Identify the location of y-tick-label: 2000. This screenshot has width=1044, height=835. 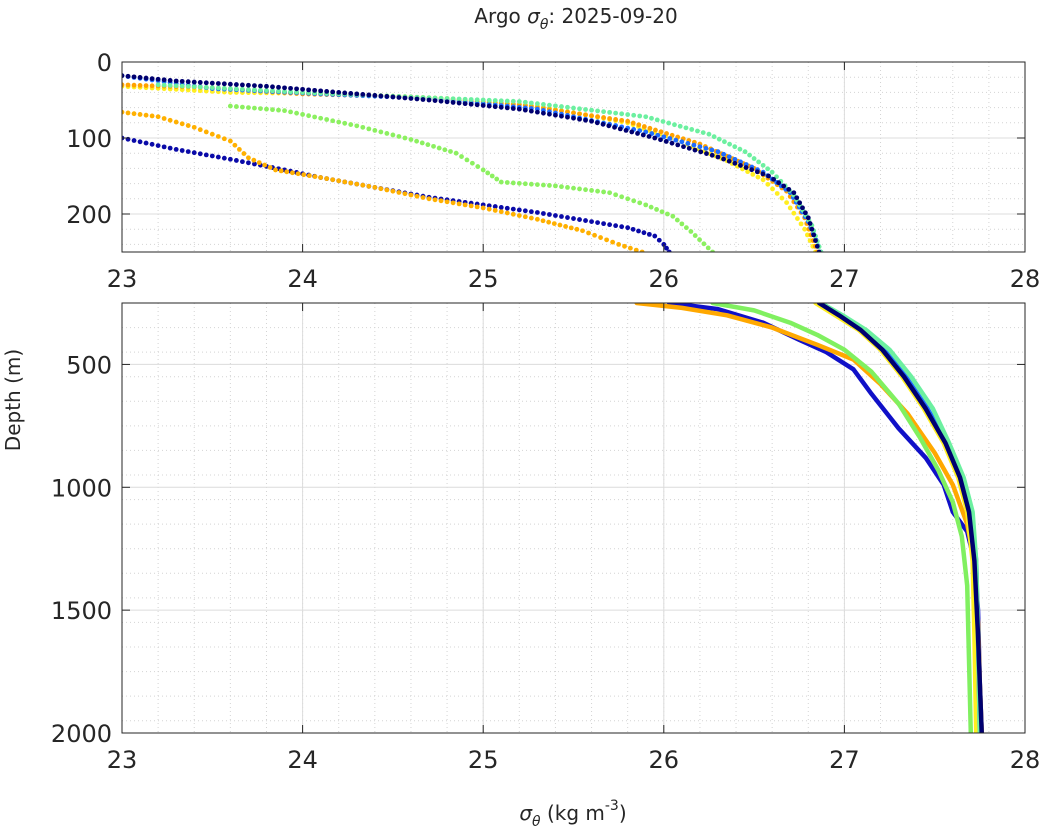
(81, 734).